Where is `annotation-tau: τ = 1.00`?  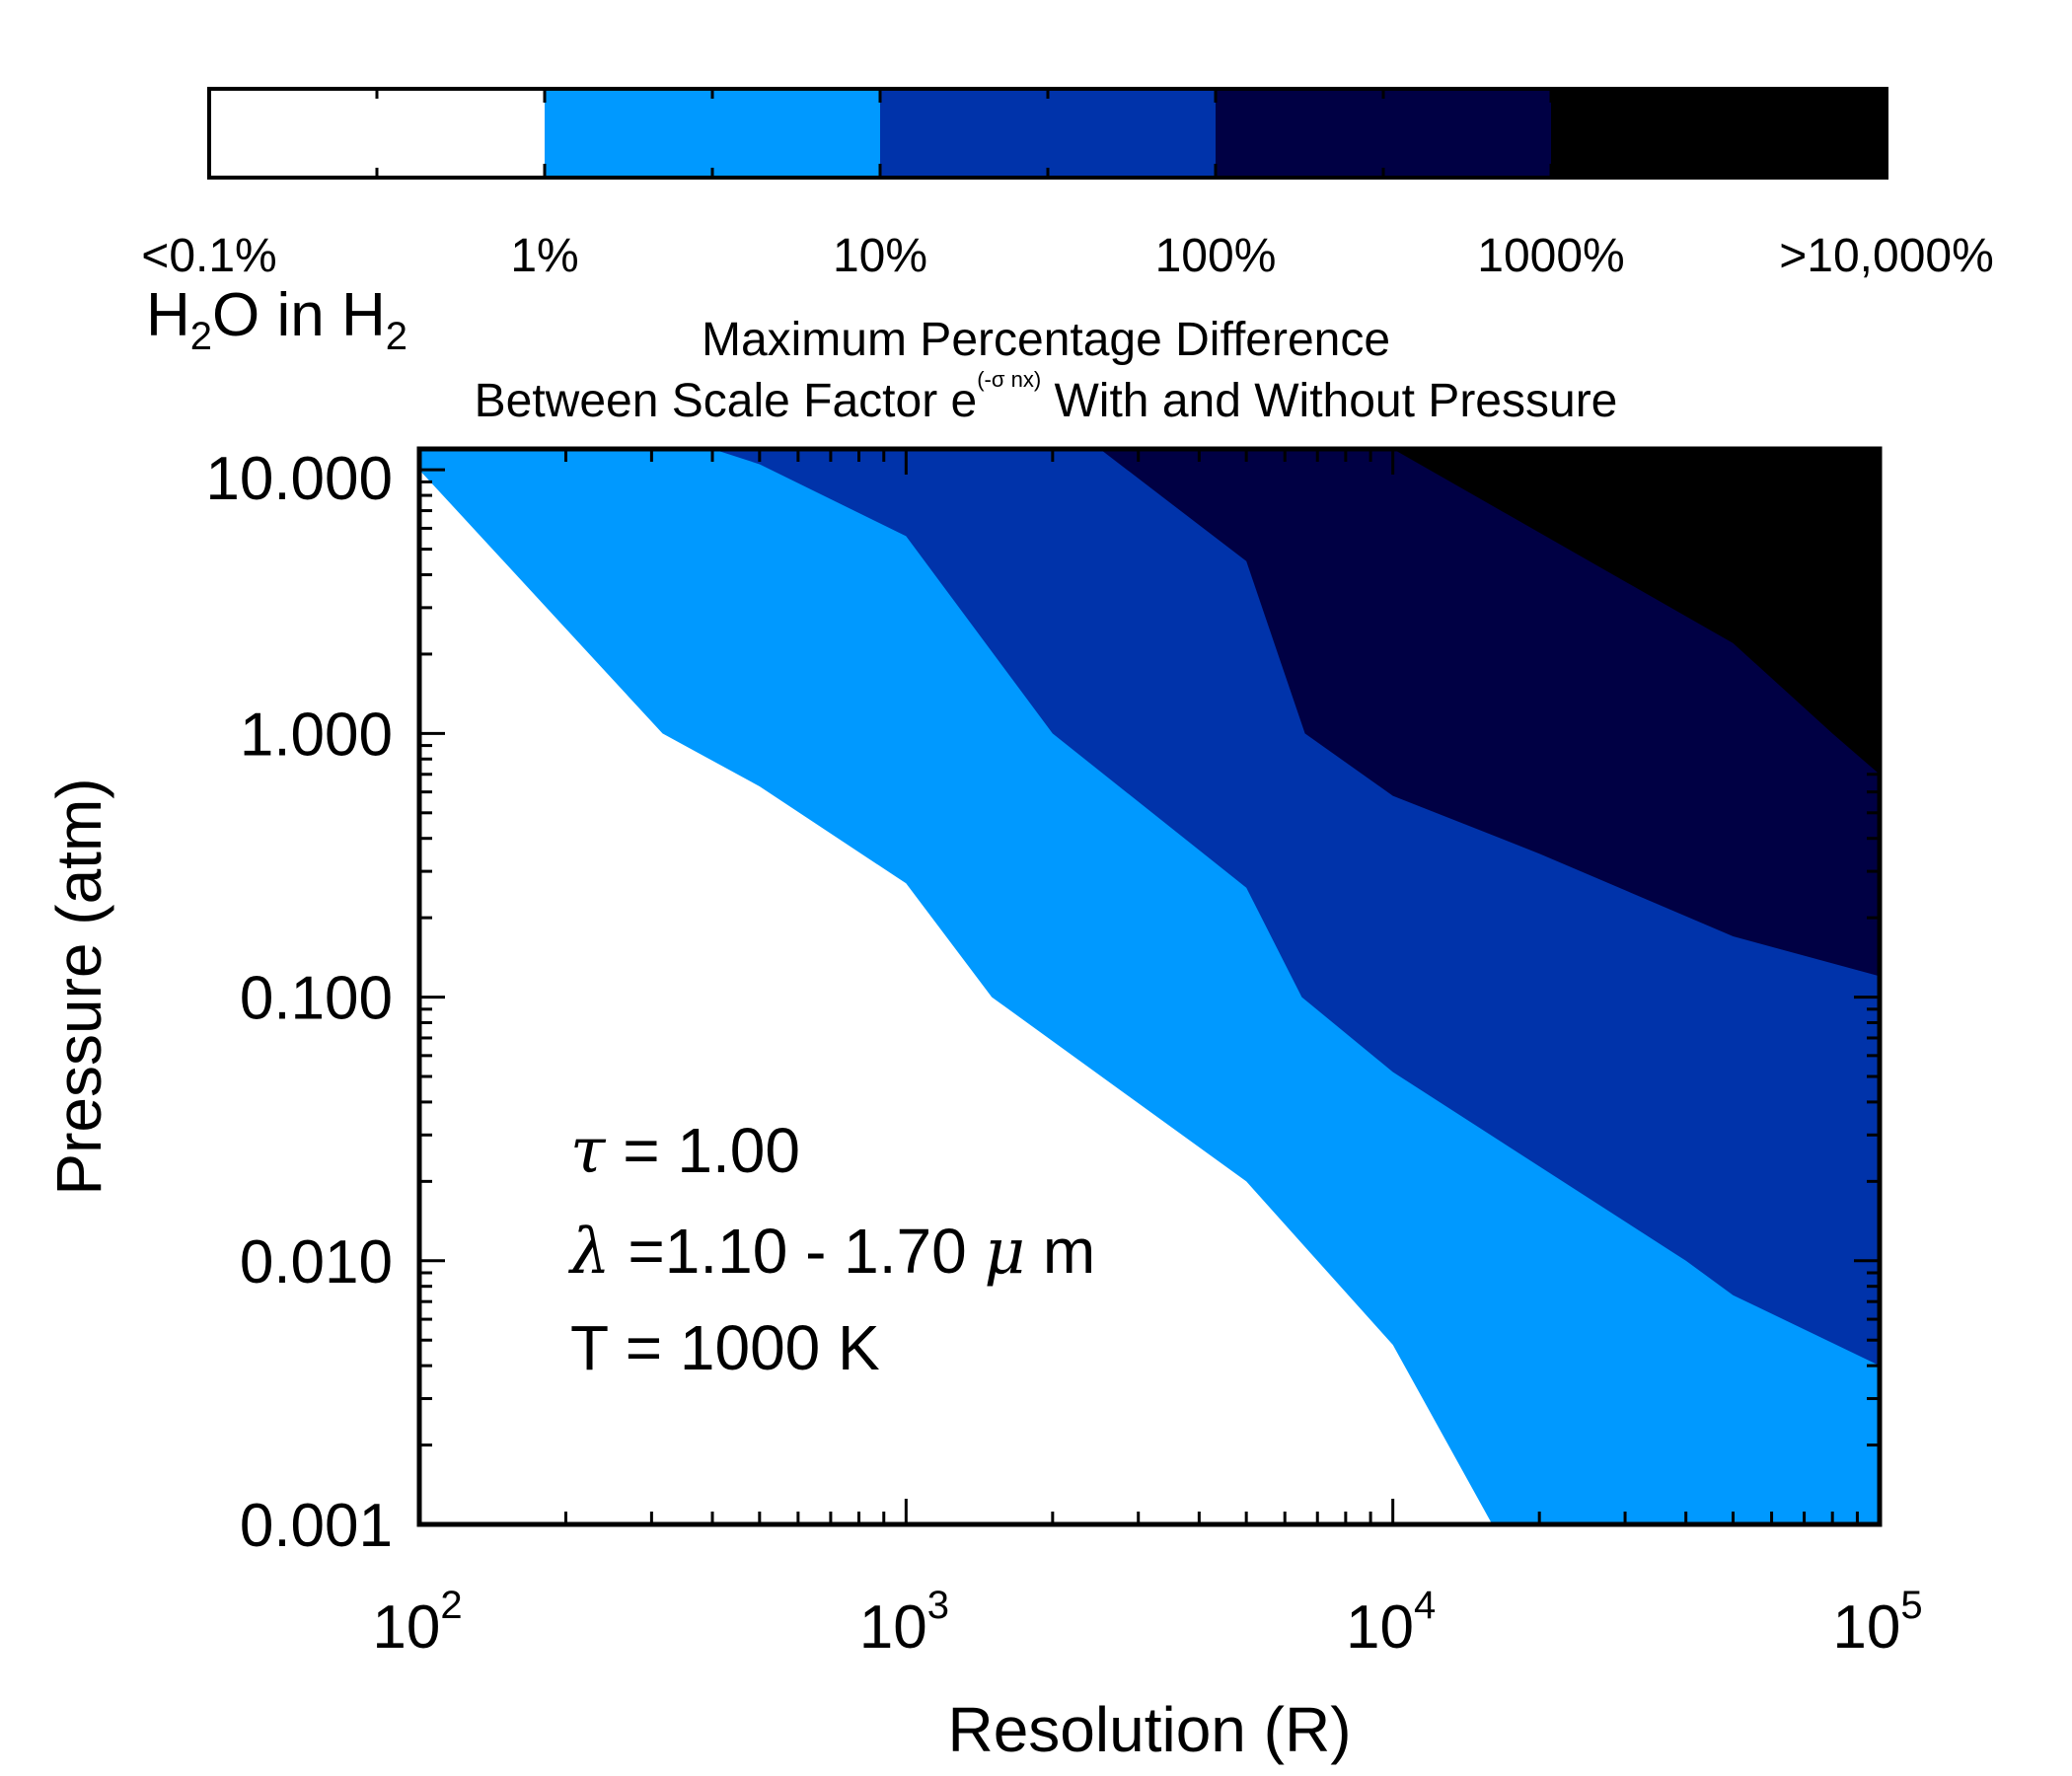
annotation-tau: τ = 1.00 is located at coordinates (685, 1151).